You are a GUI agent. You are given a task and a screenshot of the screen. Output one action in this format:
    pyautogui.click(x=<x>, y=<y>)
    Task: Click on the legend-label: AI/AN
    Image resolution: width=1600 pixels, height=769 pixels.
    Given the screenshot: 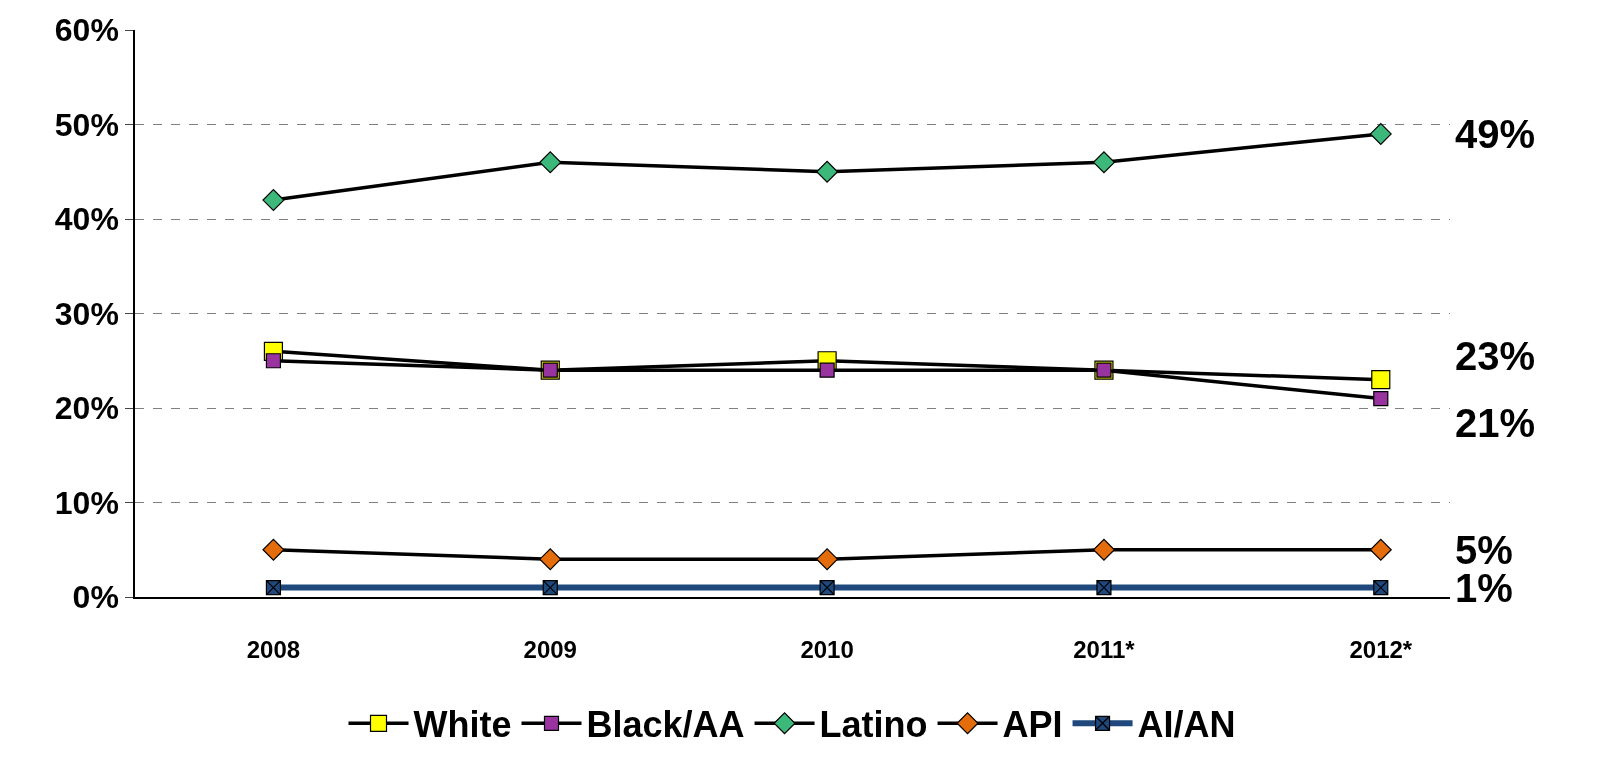 What is the action you would take?
    pyautogui.click(x=1186, y=725)
    